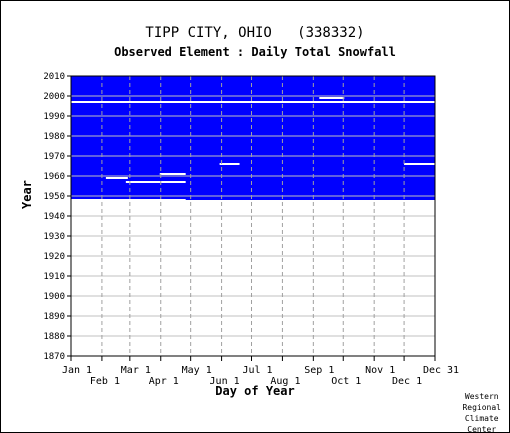  I want to click on x-tick-label: Sep 1, so click(319, 370).